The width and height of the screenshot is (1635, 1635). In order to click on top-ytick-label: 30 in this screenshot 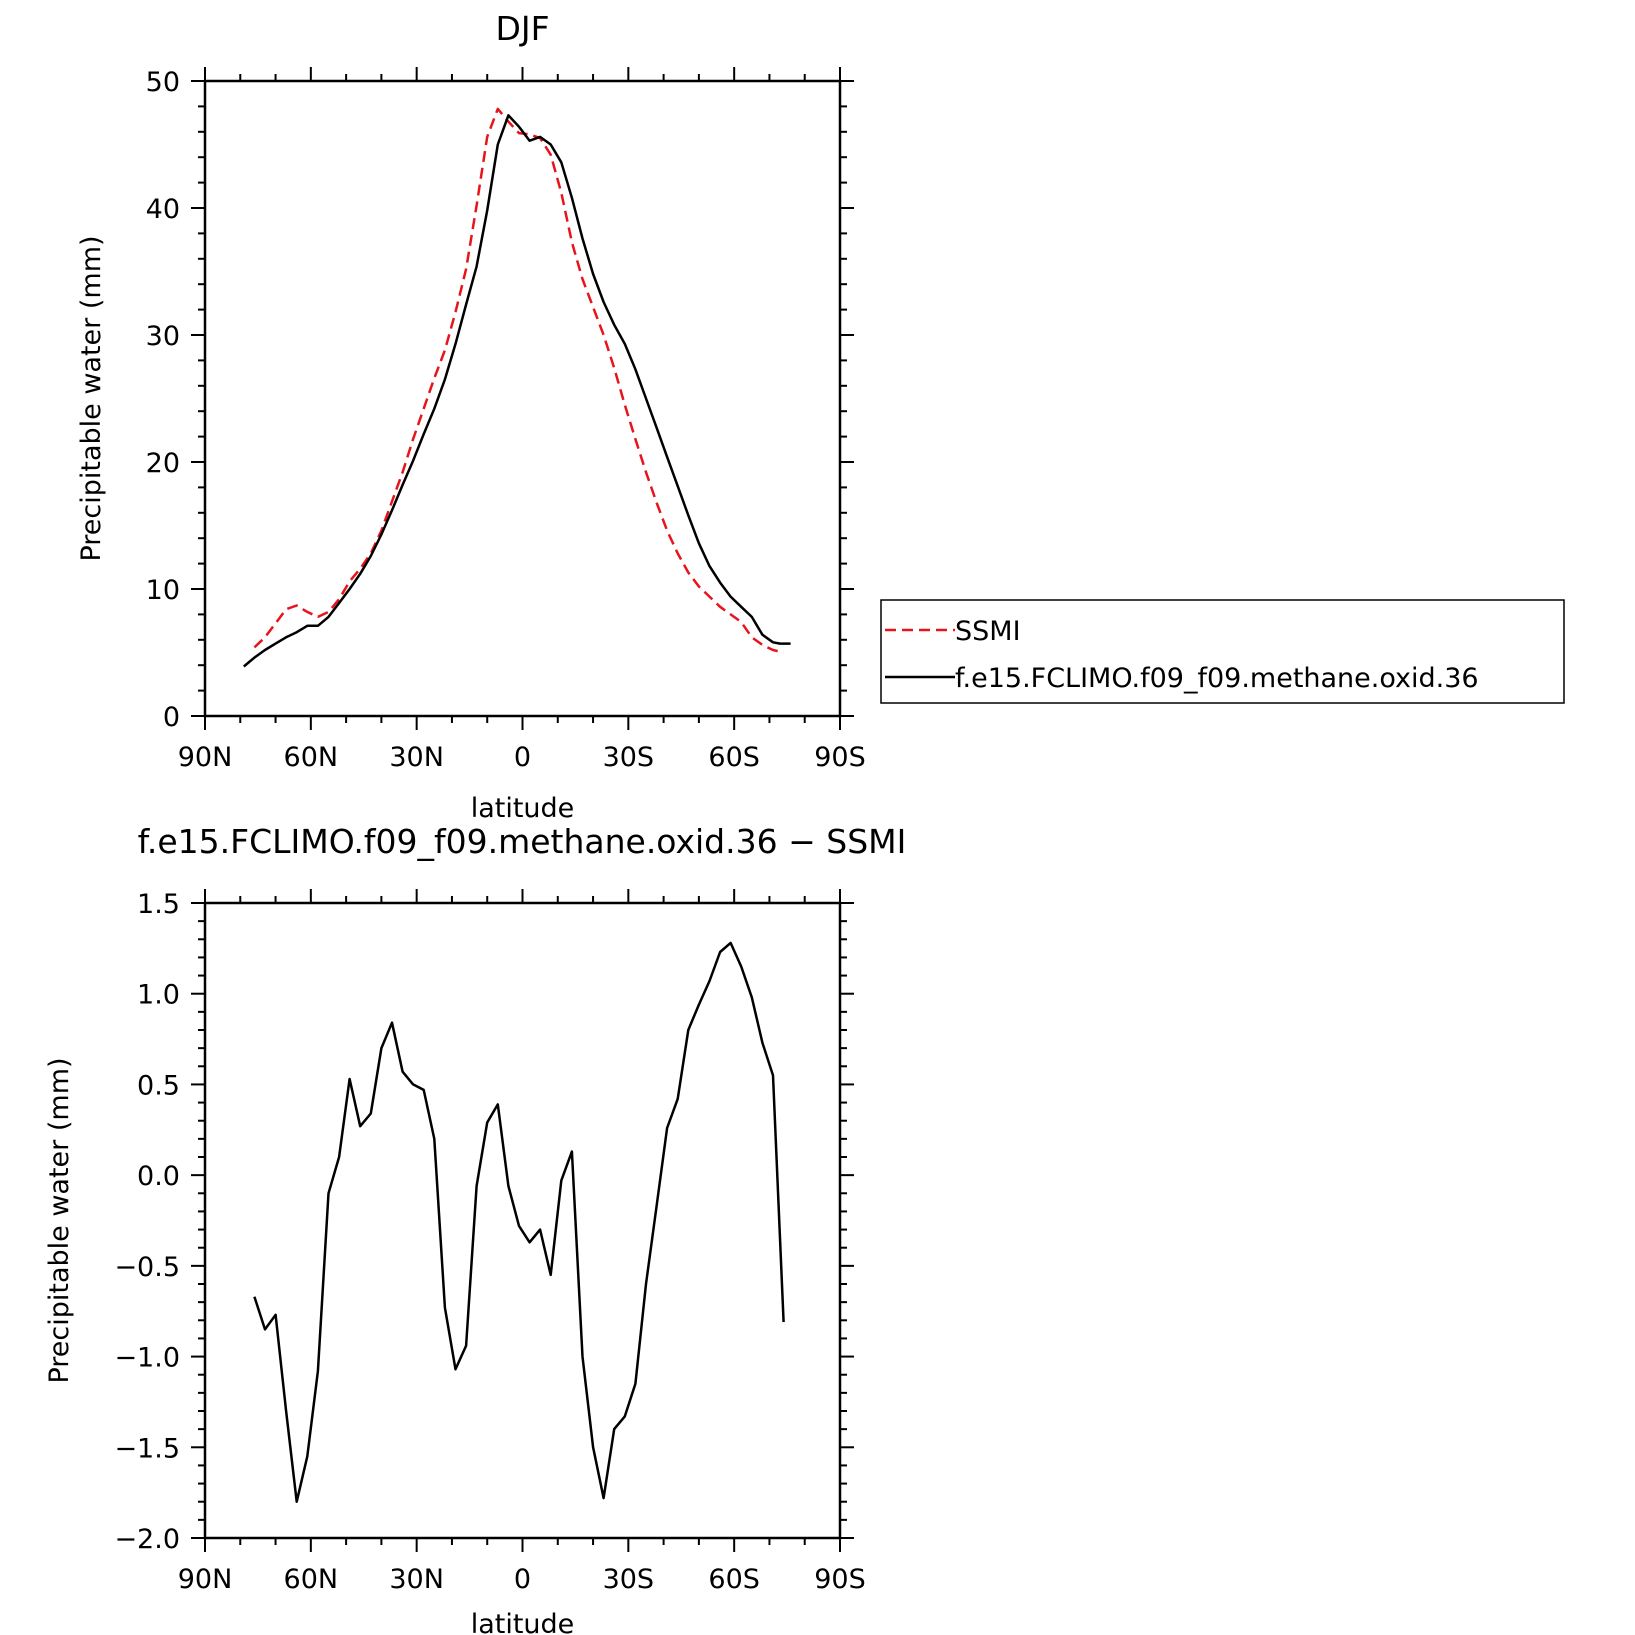, I will do `click(163, 336)`.